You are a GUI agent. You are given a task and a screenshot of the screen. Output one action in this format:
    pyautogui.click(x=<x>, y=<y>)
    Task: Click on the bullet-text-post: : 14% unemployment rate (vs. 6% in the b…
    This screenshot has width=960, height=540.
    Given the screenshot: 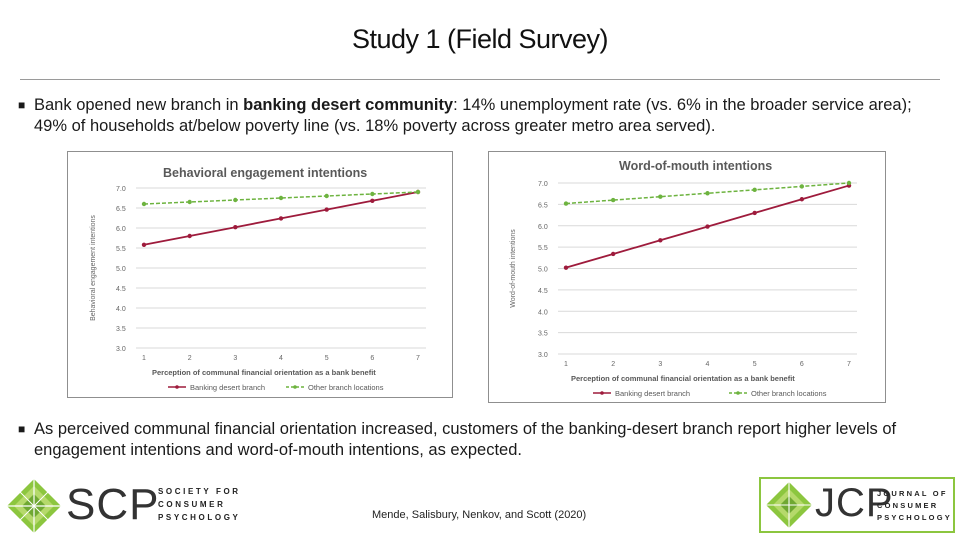 What is the action you would take?
    pyautogui.click(x=473, y=115)
    